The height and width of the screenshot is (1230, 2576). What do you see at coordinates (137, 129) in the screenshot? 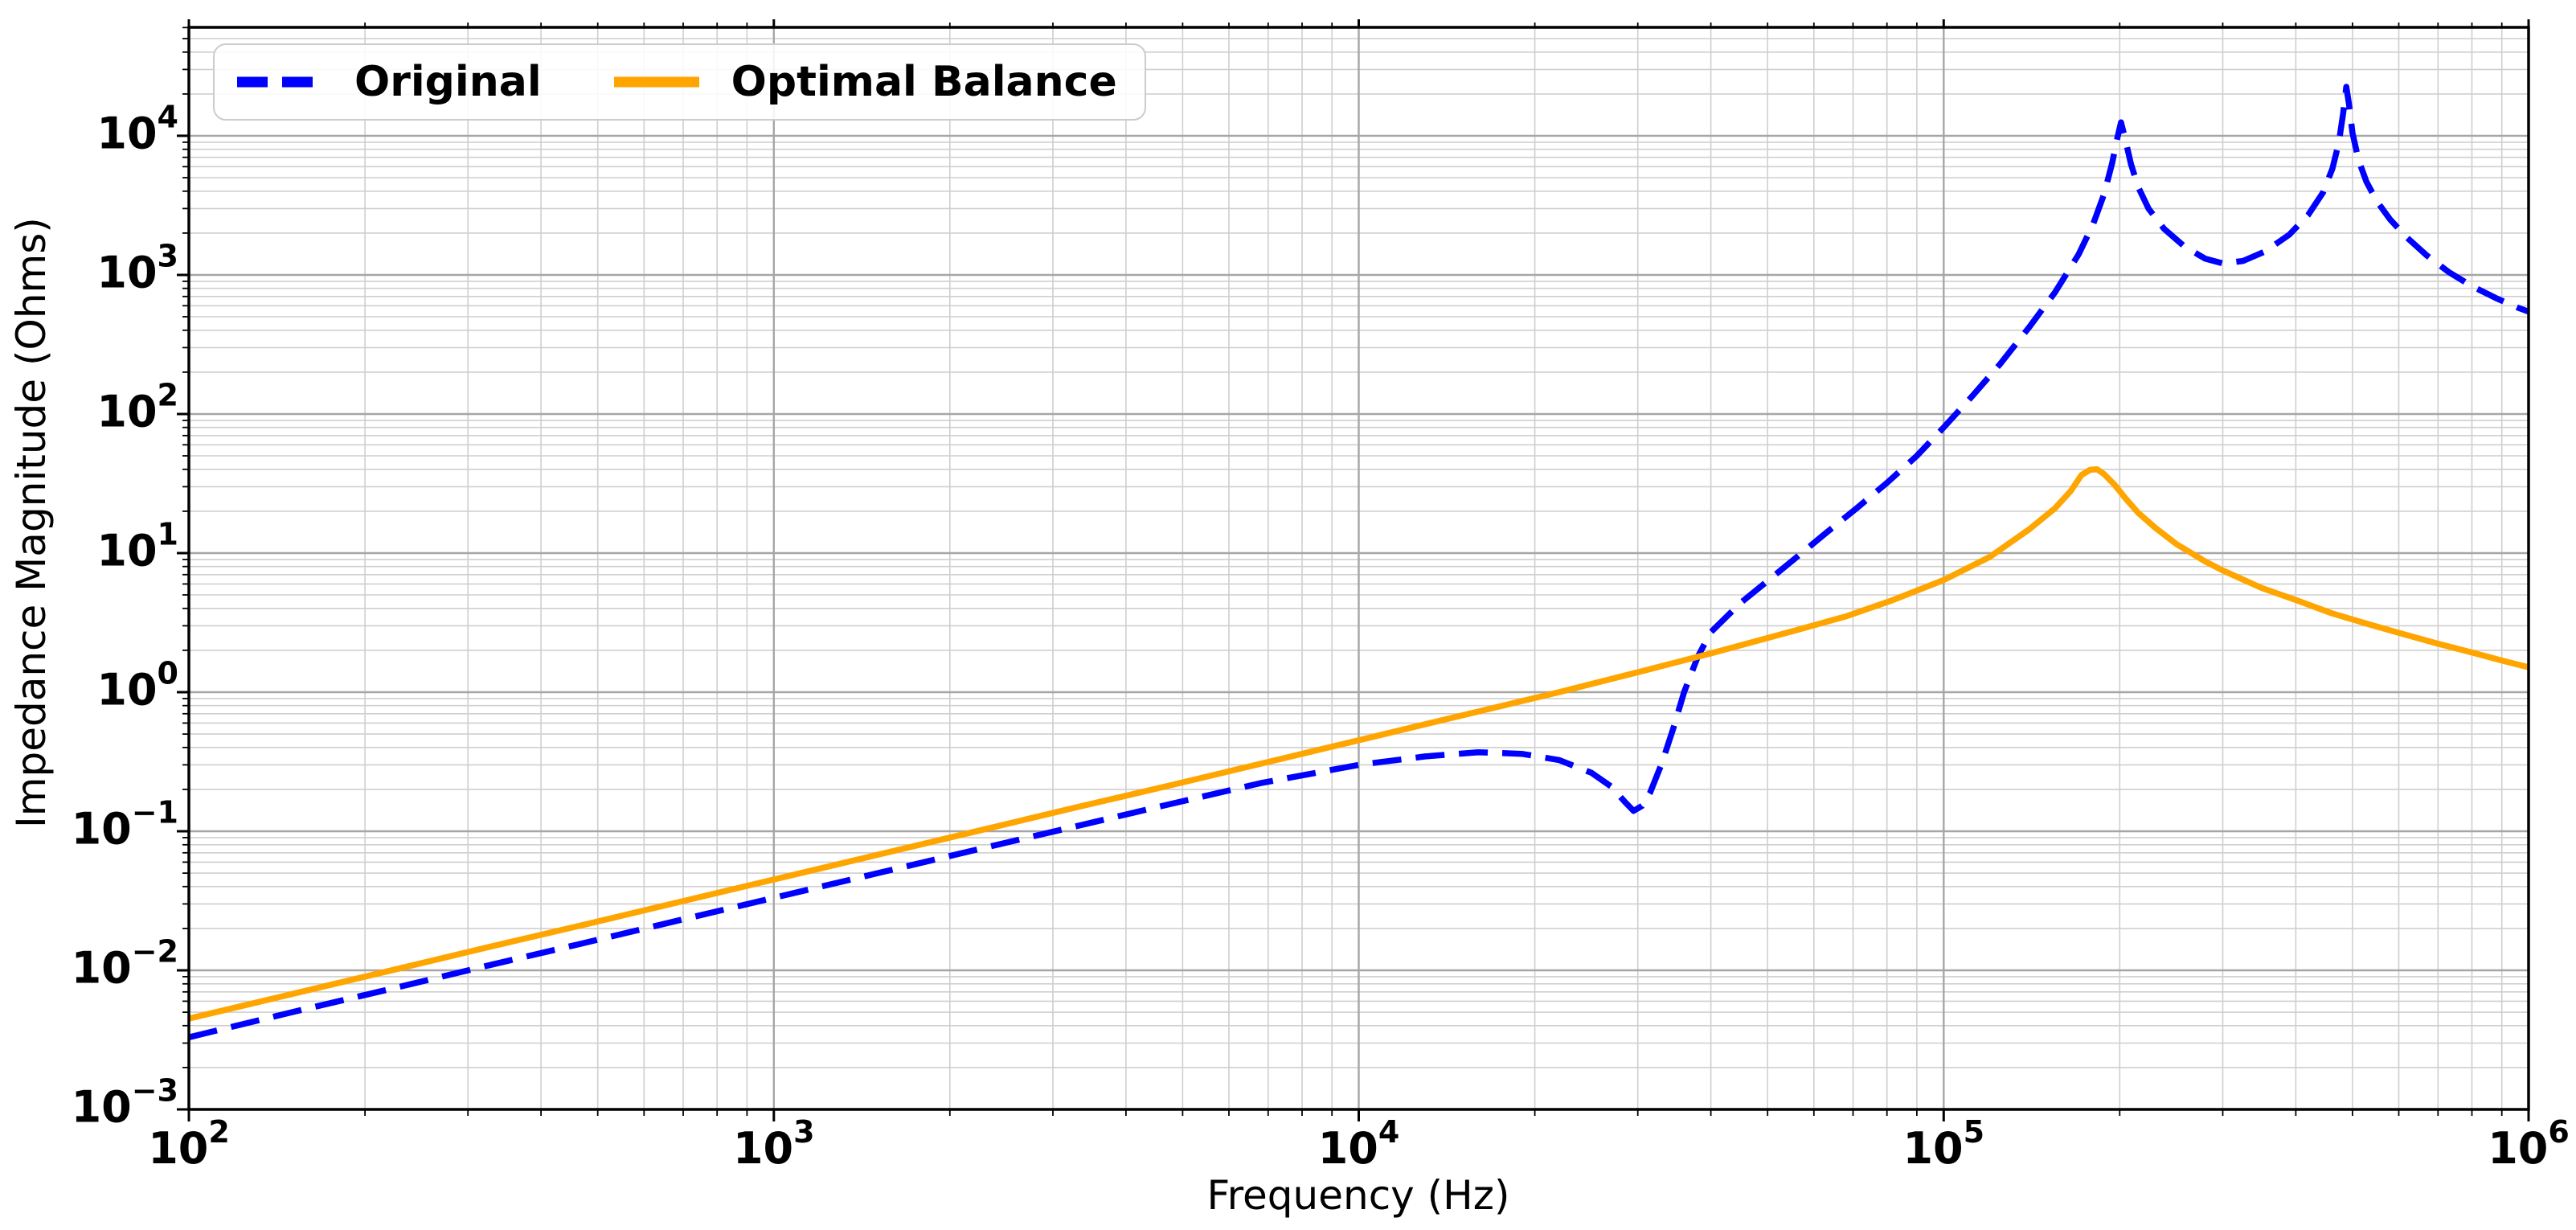
I see `y-tick-label-10e4: 10⁴` at bounding box center [137, 129].